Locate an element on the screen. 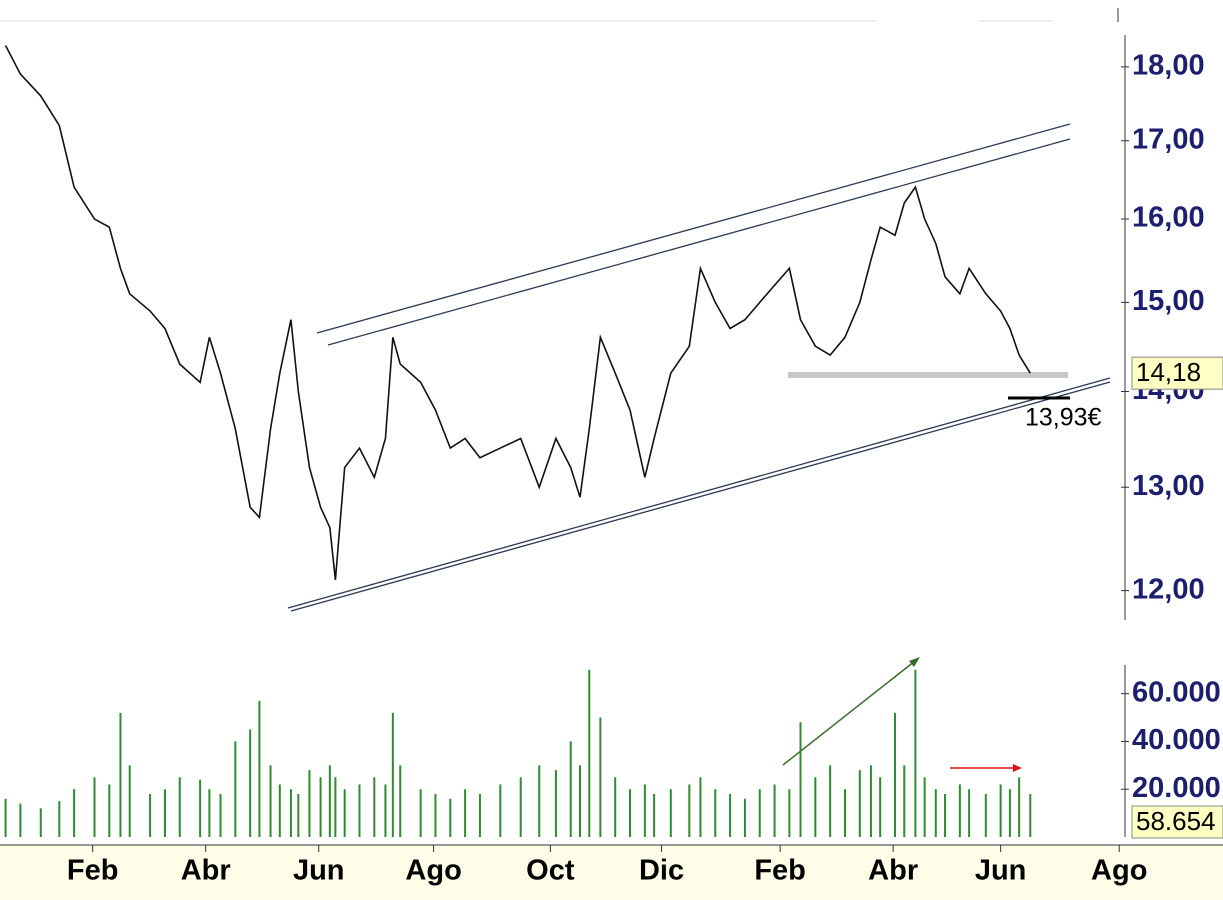 The height and width of the screenshot is (900, 1223). y-tick-label: 15,00 is located at coordinates (1168, 301).